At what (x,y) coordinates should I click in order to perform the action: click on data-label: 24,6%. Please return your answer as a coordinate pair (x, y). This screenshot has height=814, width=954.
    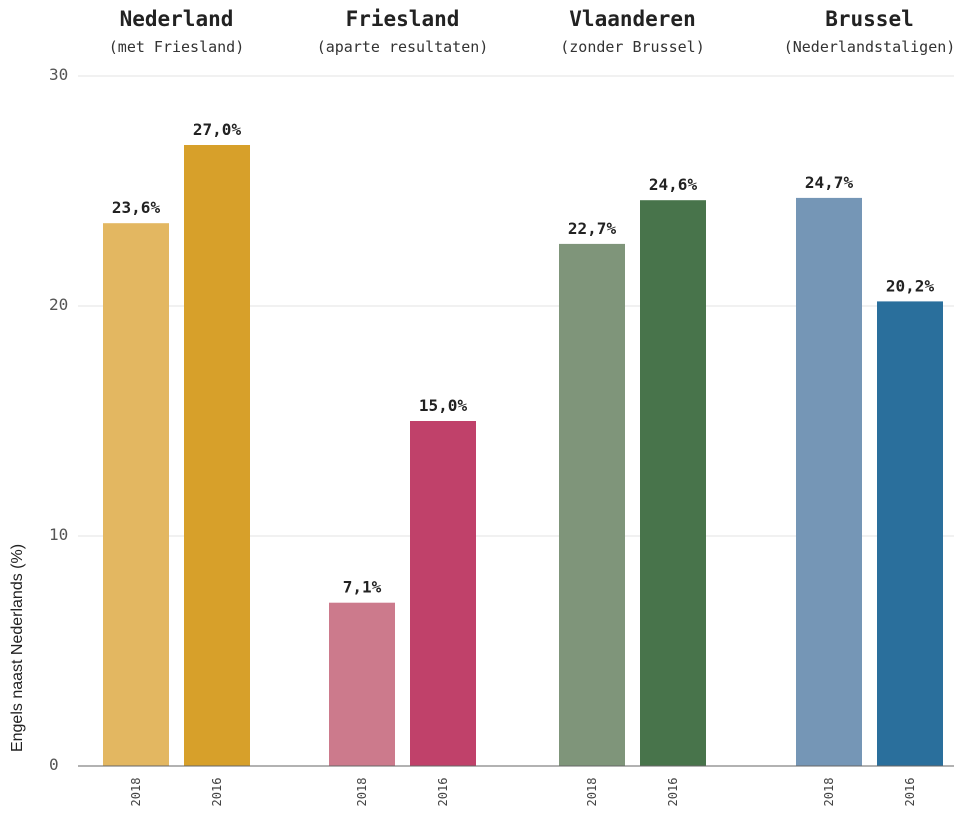
    Looking at the image, I should click on (673, 184).